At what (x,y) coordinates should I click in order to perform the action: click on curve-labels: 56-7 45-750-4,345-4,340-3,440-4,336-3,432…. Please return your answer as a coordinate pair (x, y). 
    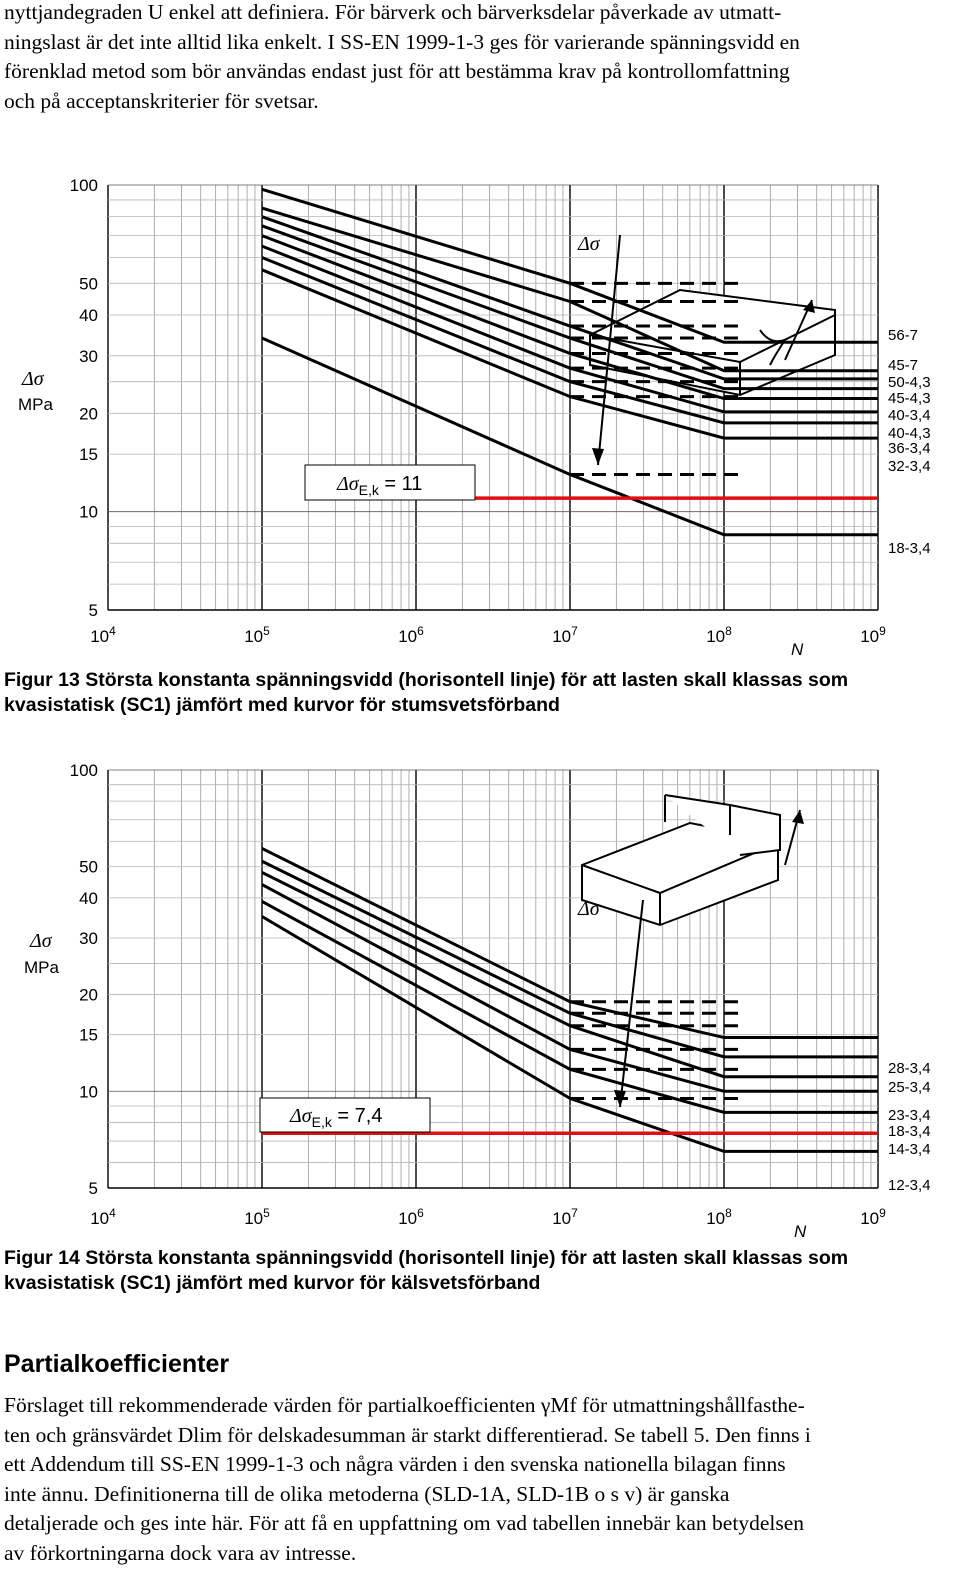
    Looking at the image, I should click on (909, 442).